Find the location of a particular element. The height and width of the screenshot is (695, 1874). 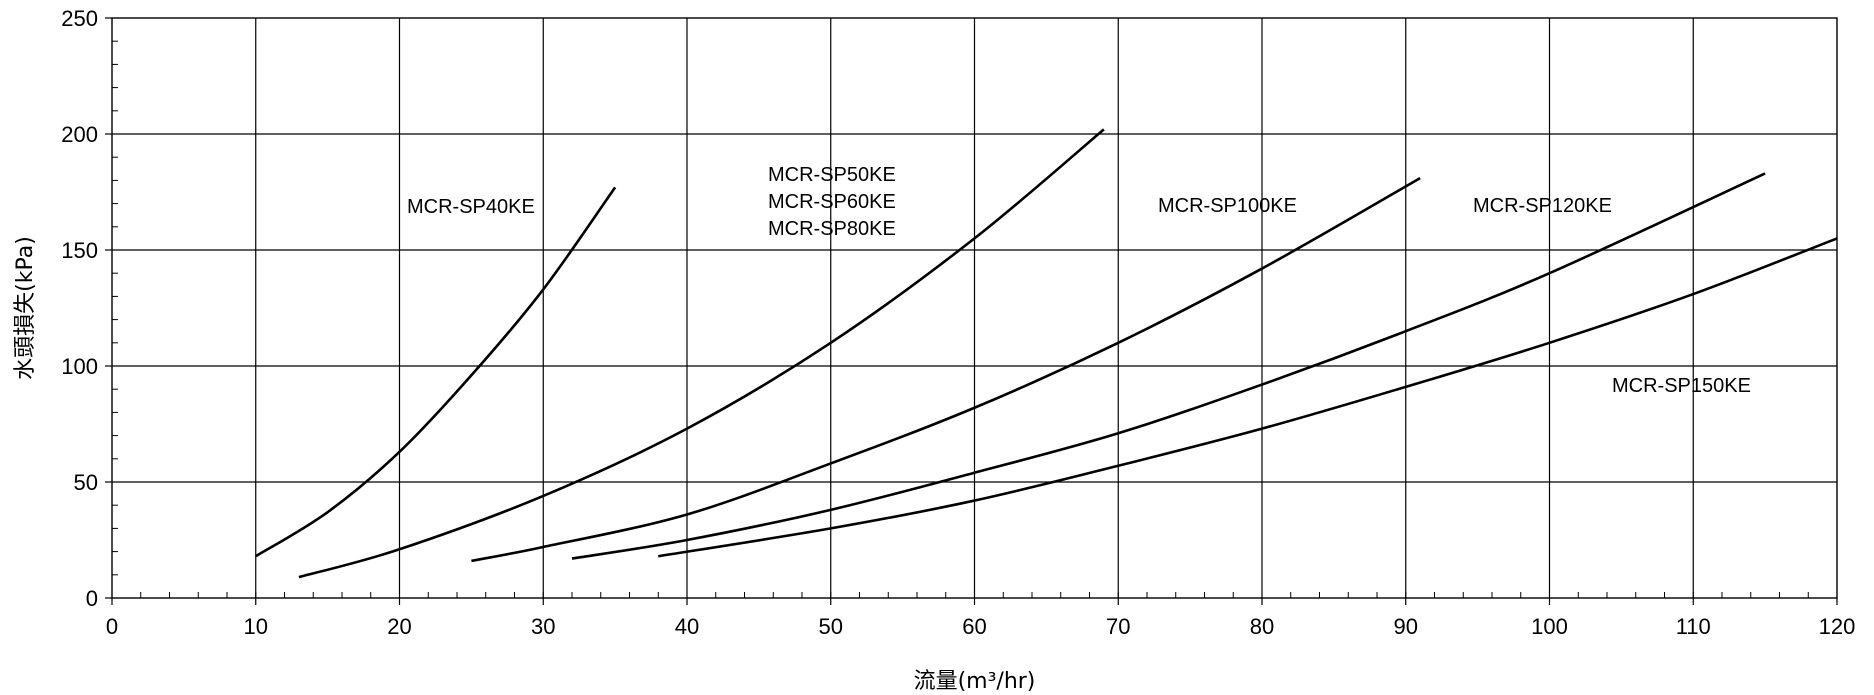

x-tick-label: 70 is located at coordinates (1118, 626).